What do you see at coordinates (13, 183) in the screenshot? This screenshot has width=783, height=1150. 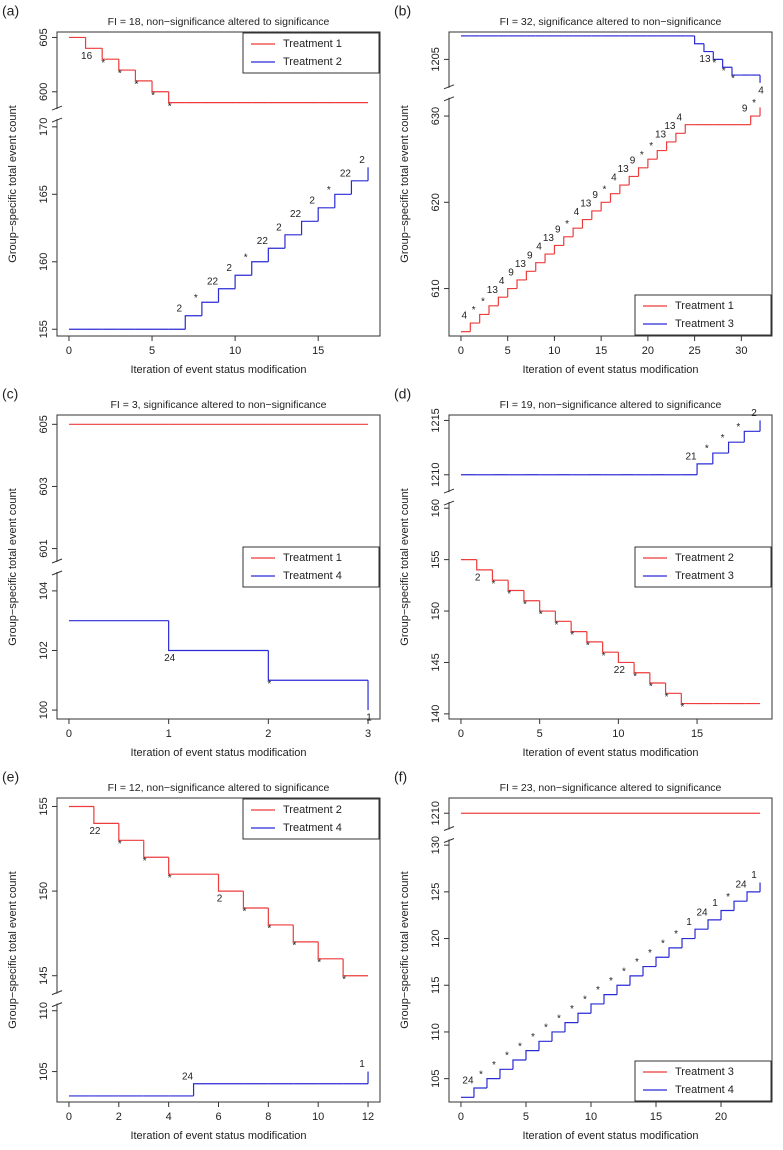 I see `y-axis-label: Group−specific total event count` at bounding box center [13, 183].